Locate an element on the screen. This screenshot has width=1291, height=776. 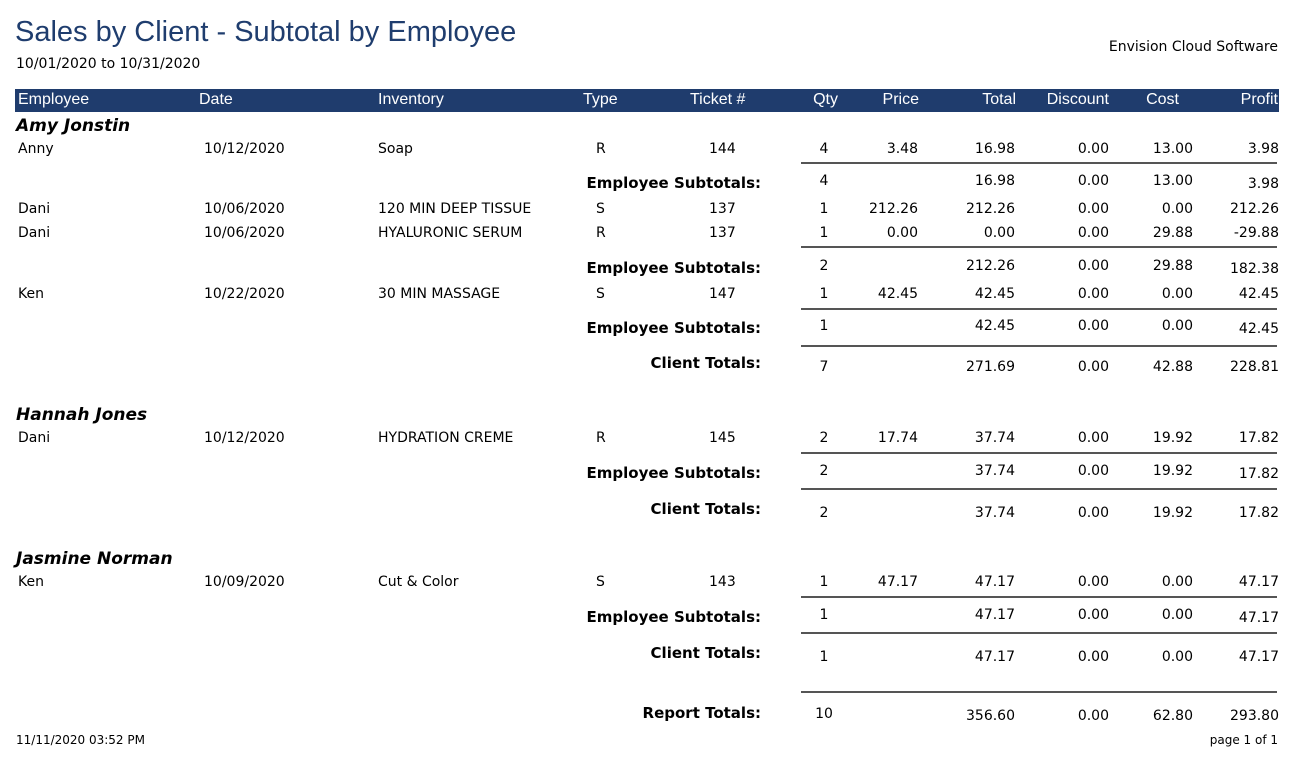
row-inventory: Cut & Color is located at coordinates (418, 582).